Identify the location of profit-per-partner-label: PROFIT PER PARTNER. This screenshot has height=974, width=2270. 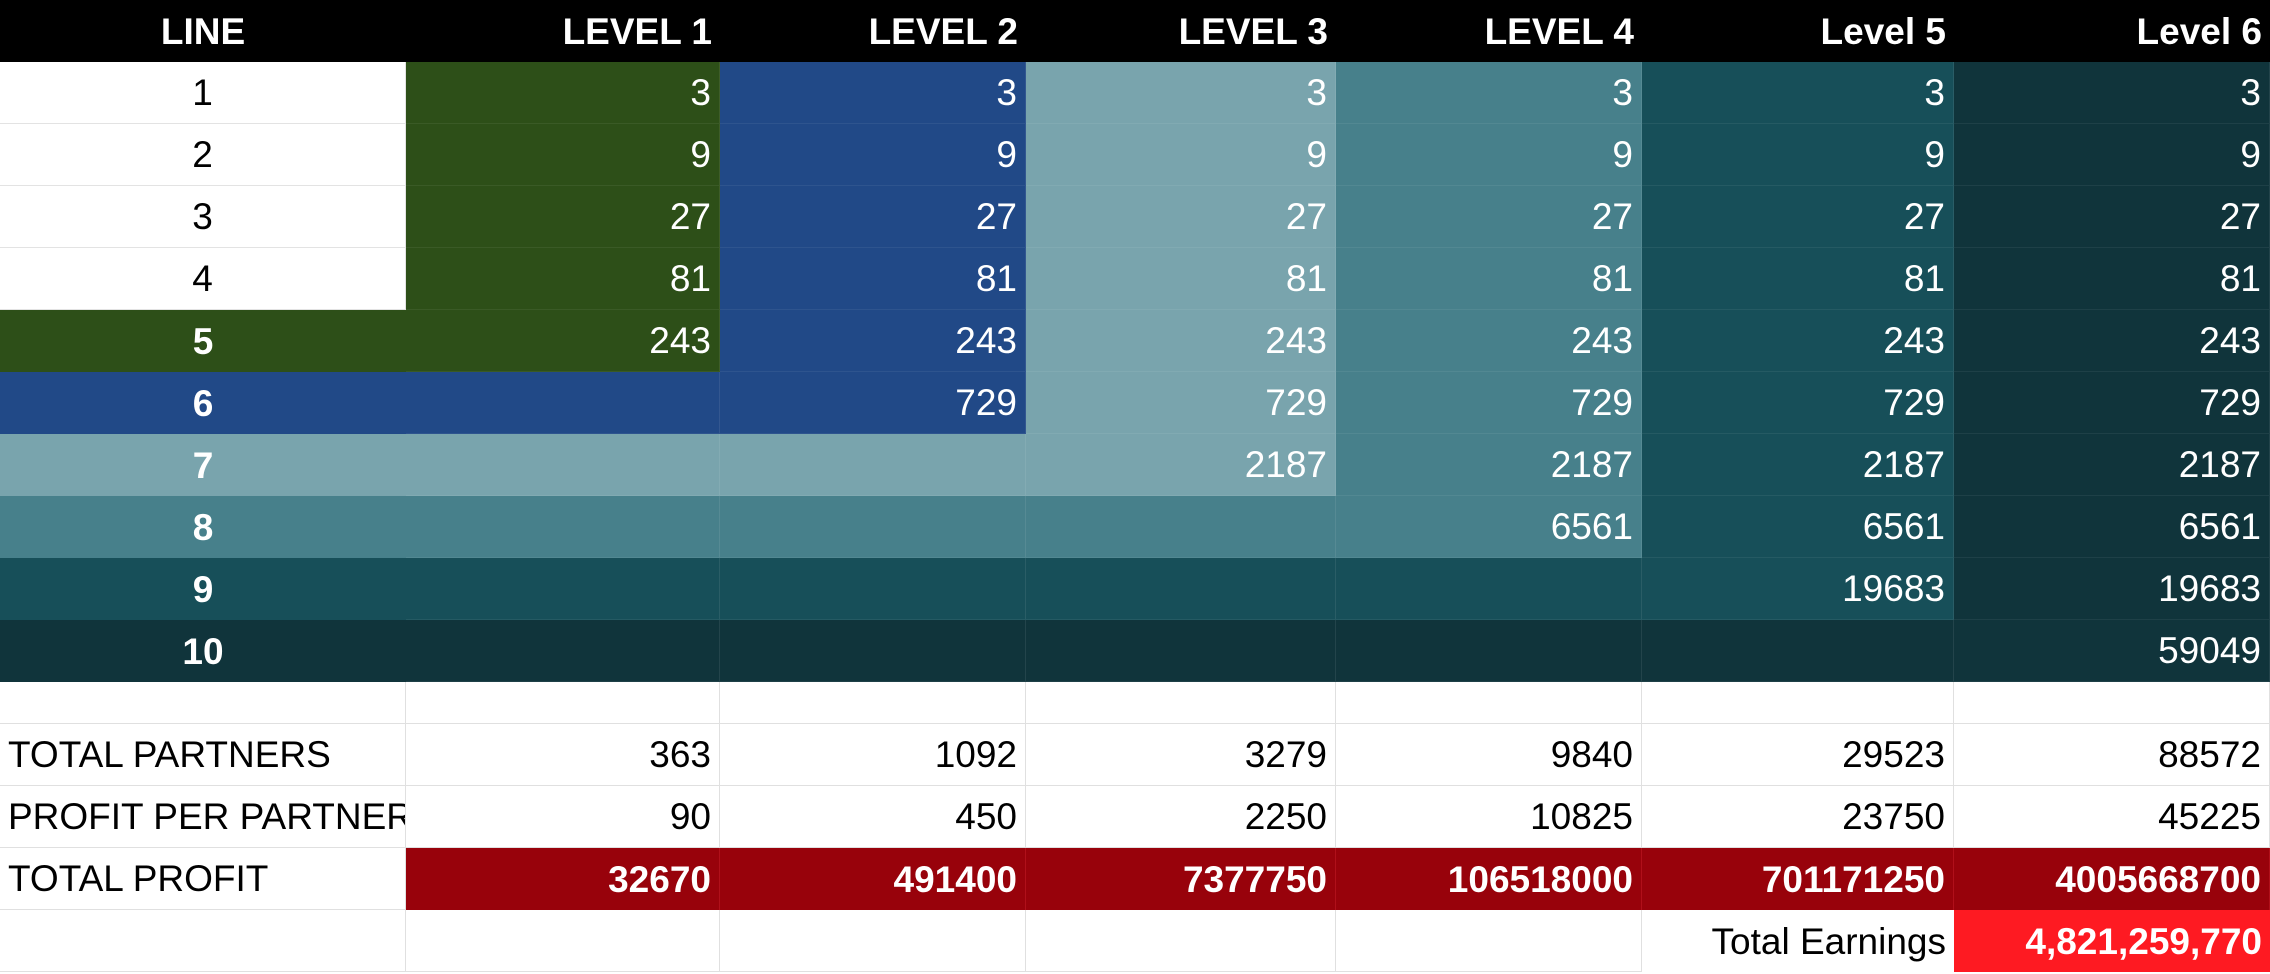
(203, 817).